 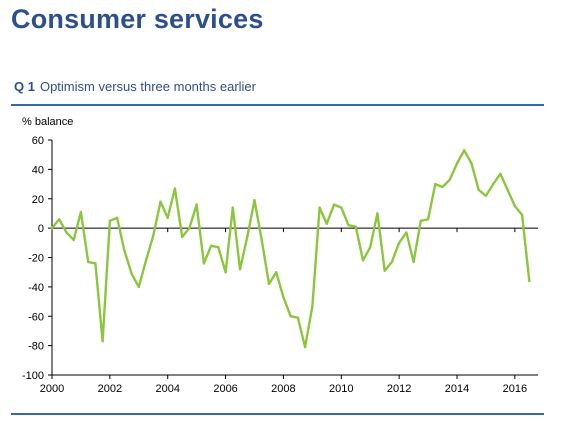 I want to click on chart-heading: Q 1 Optimism versus three months earlier, so click(x=135, y=86).